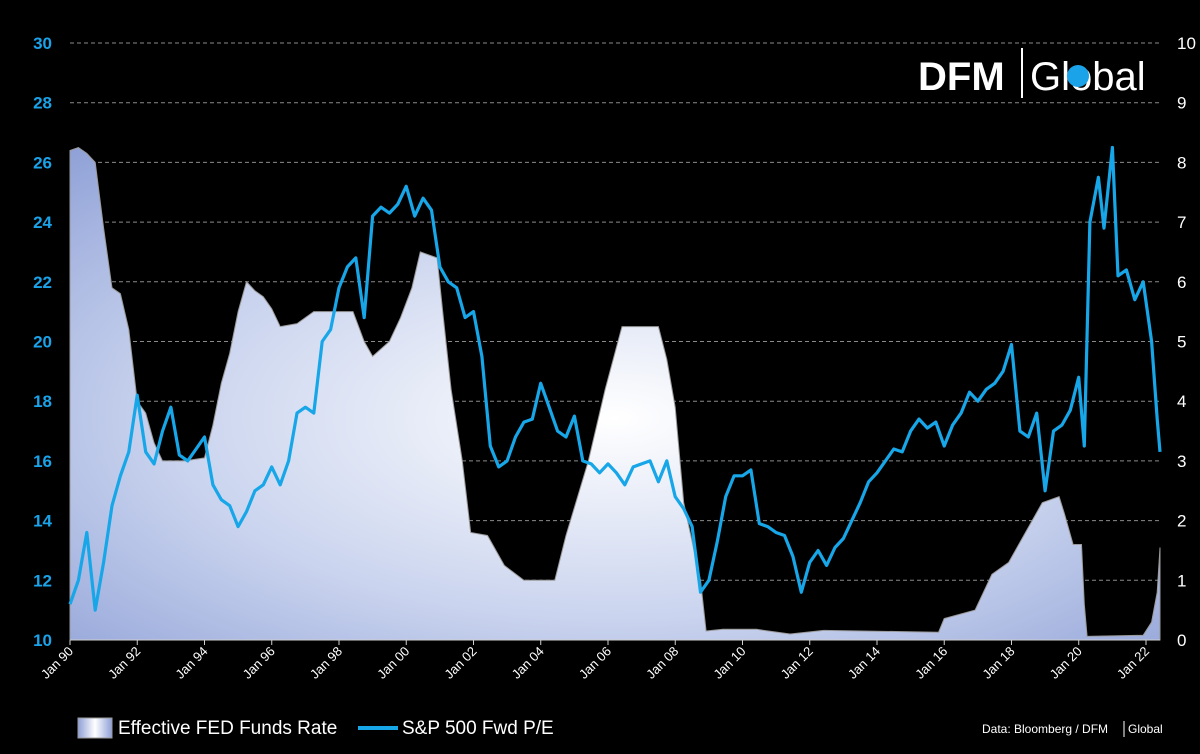 This screenshot has width=1200, height=754. I want to click on right-axis-ticks: 0 1 2 3 4 5 6 7 8 9 10, so click(1186, 342).